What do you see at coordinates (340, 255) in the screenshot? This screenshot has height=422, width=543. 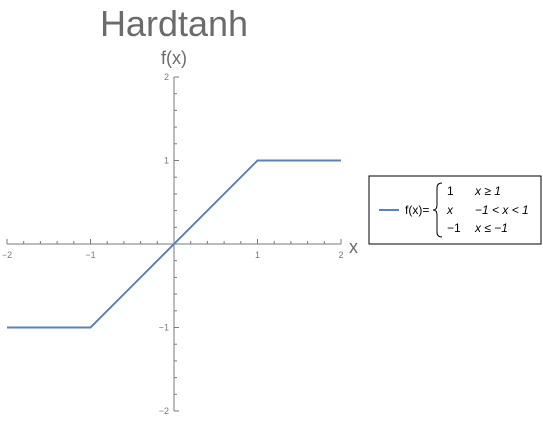 I see `x-tick-label: 2` at bounding box center [340, 255].